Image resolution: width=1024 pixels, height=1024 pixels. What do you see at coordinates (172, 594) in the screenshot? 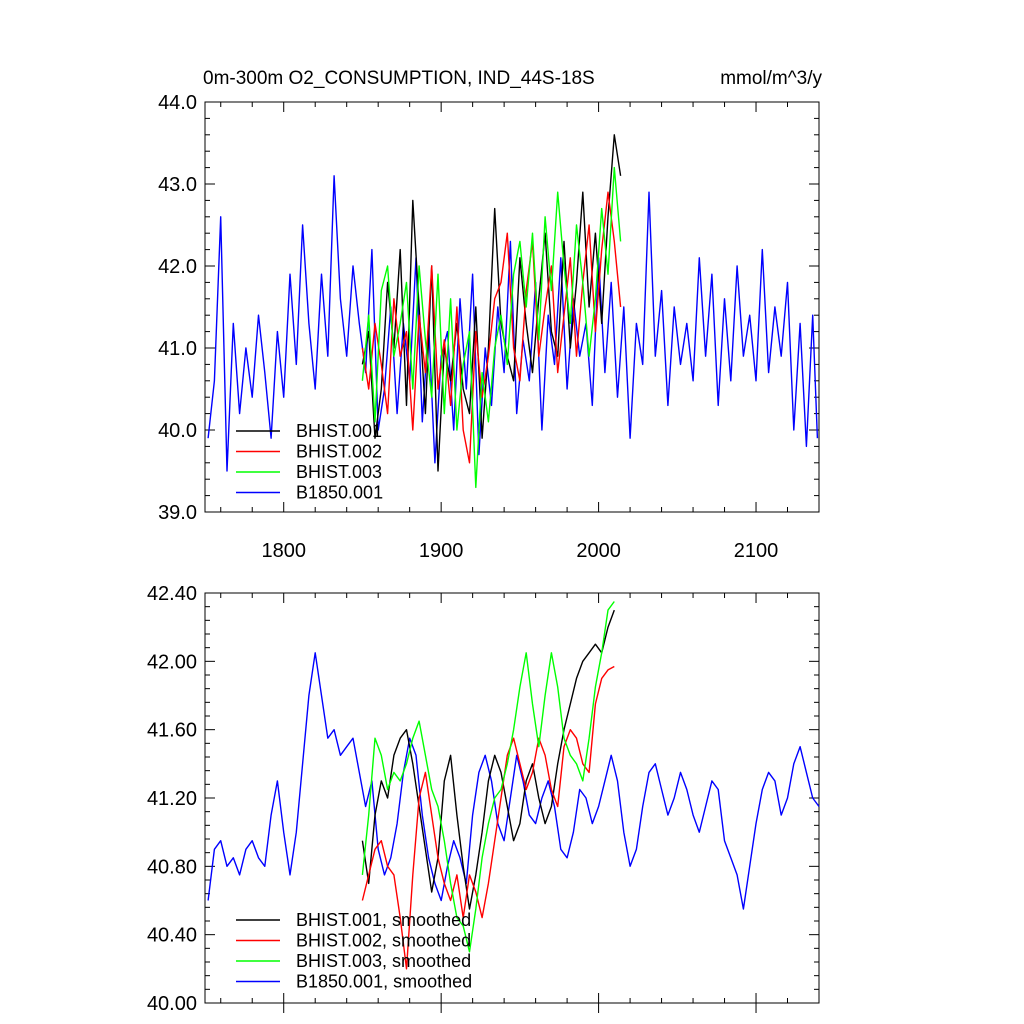
I see `y-tick-label: 42.40` at bounding box center [172, 594].